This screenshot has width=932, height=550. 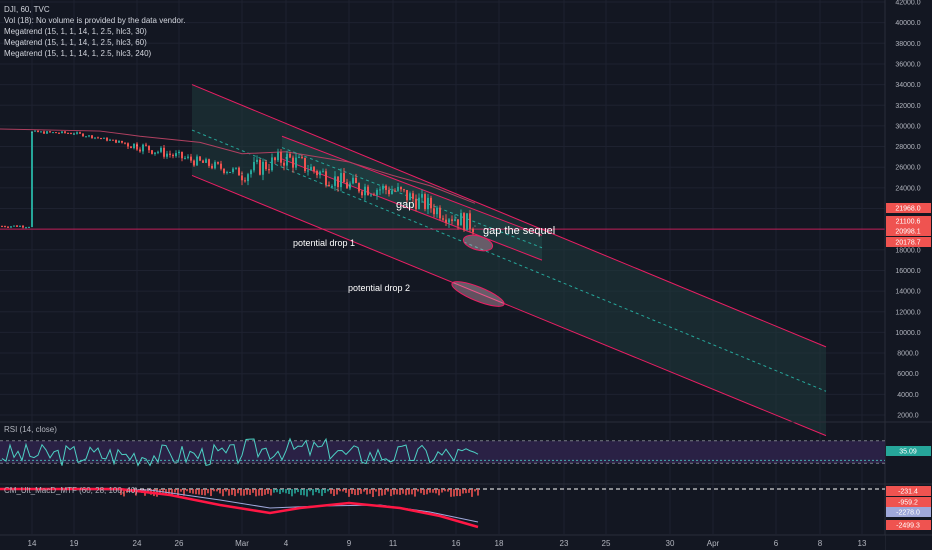 What do you see at coordinates (239, 505) in the screenshot?
I see `macd-signal-line` at bounding box center [239, 505].